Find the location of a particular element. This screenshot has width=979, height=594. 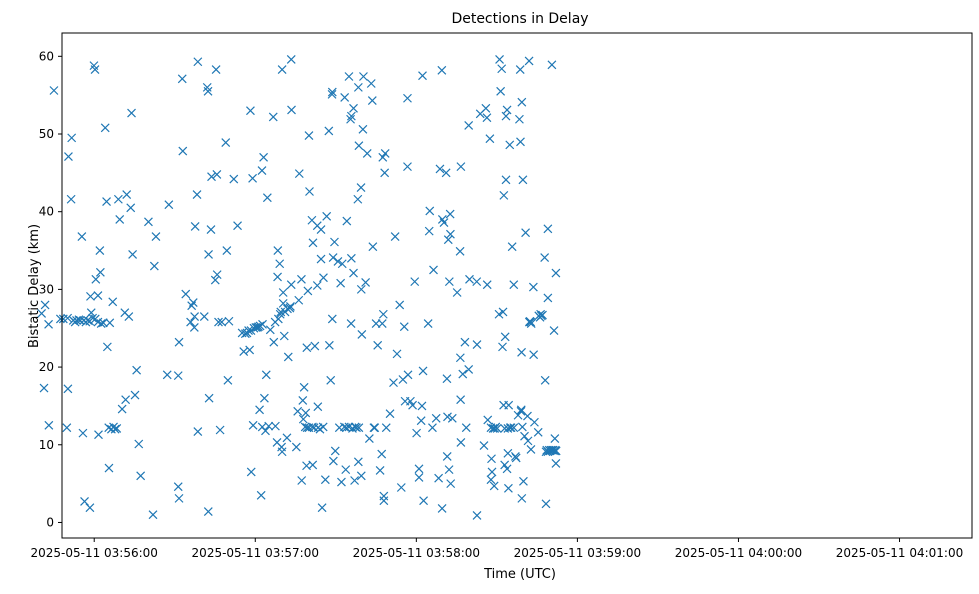

x-tick-label: 2025-05-11 04:00:00 is located at coordinates (738, 553).